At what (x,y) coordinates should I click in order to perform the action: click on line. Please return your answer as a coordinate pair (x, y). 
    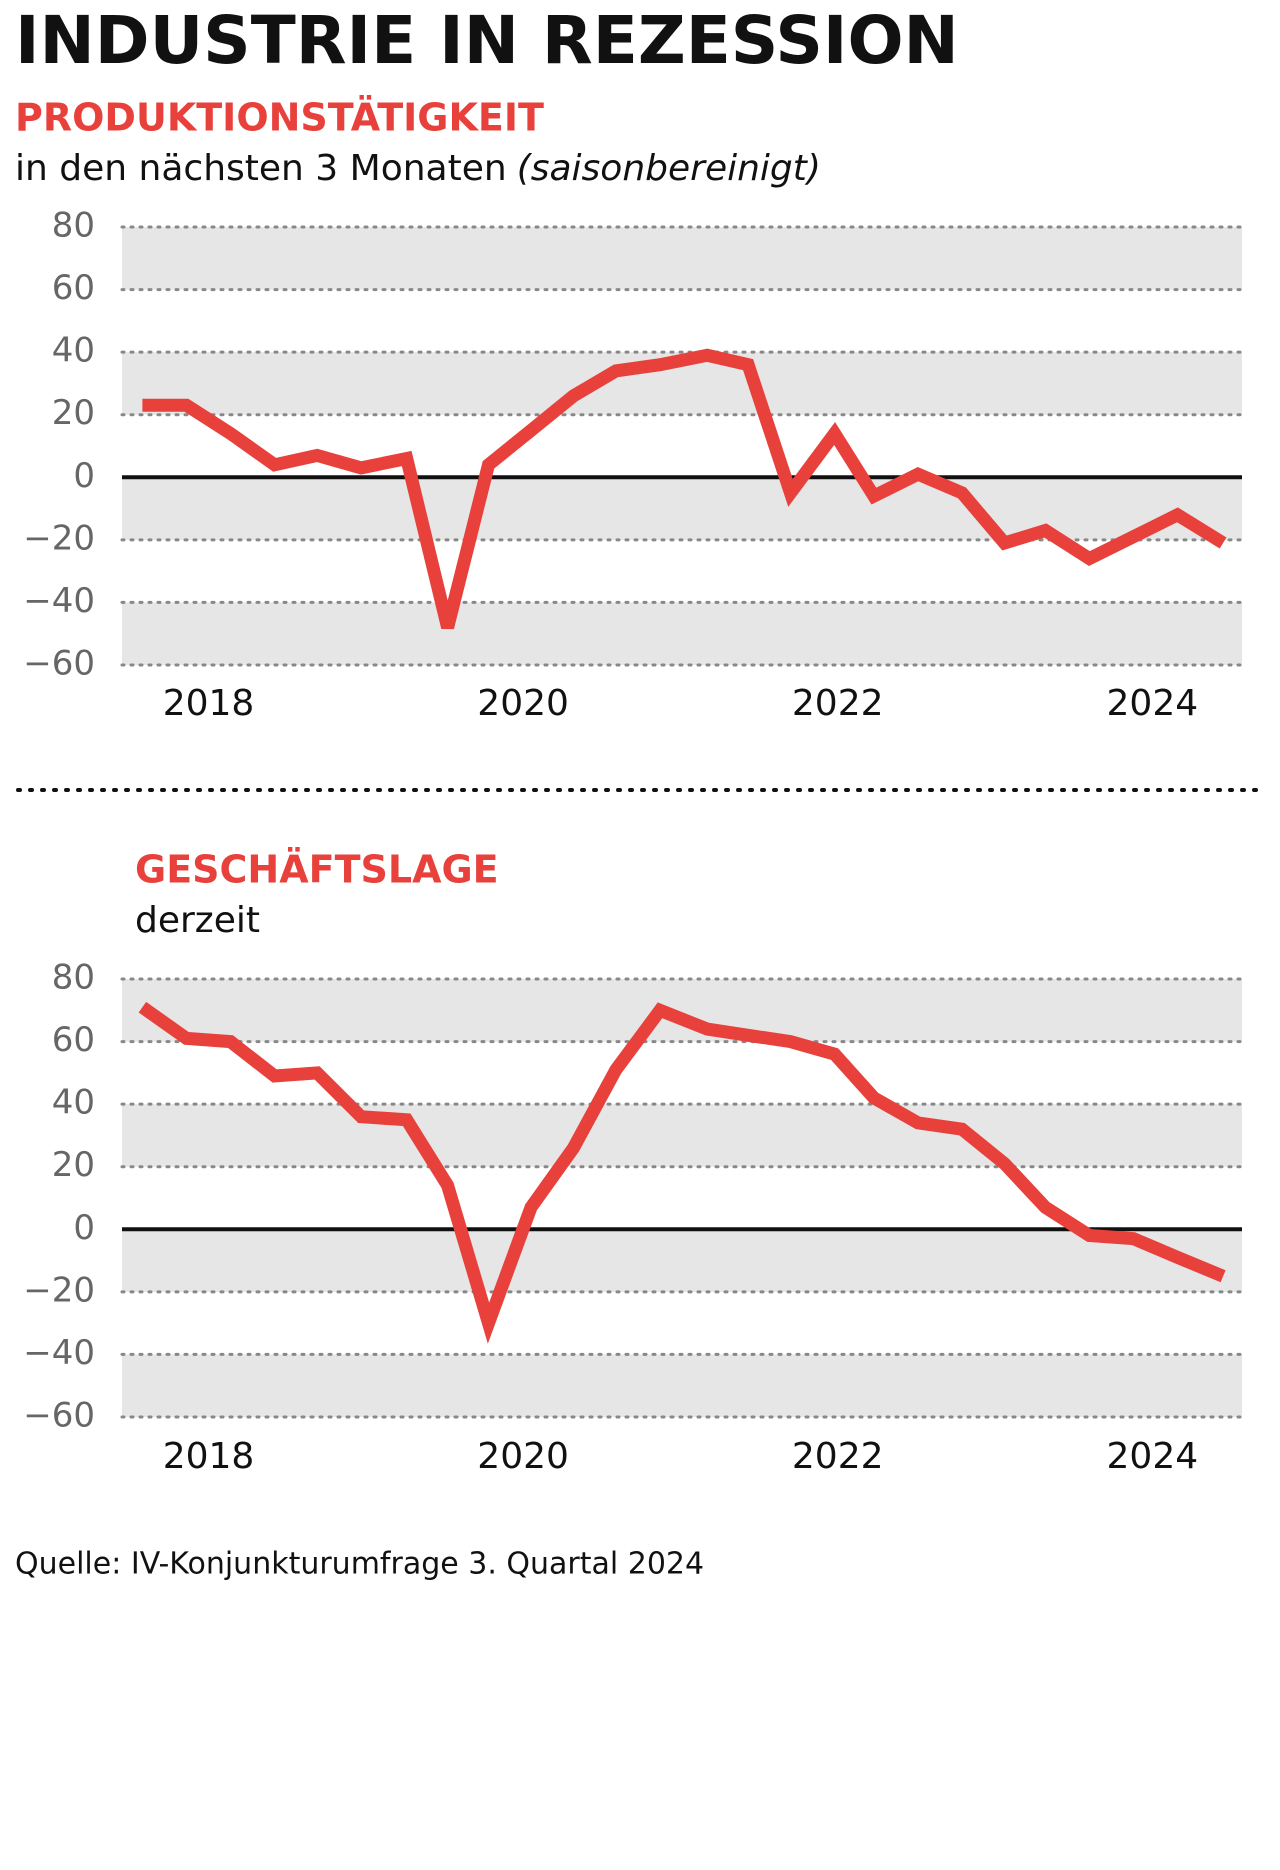
    Looking at the image, I should click on (684, 489).